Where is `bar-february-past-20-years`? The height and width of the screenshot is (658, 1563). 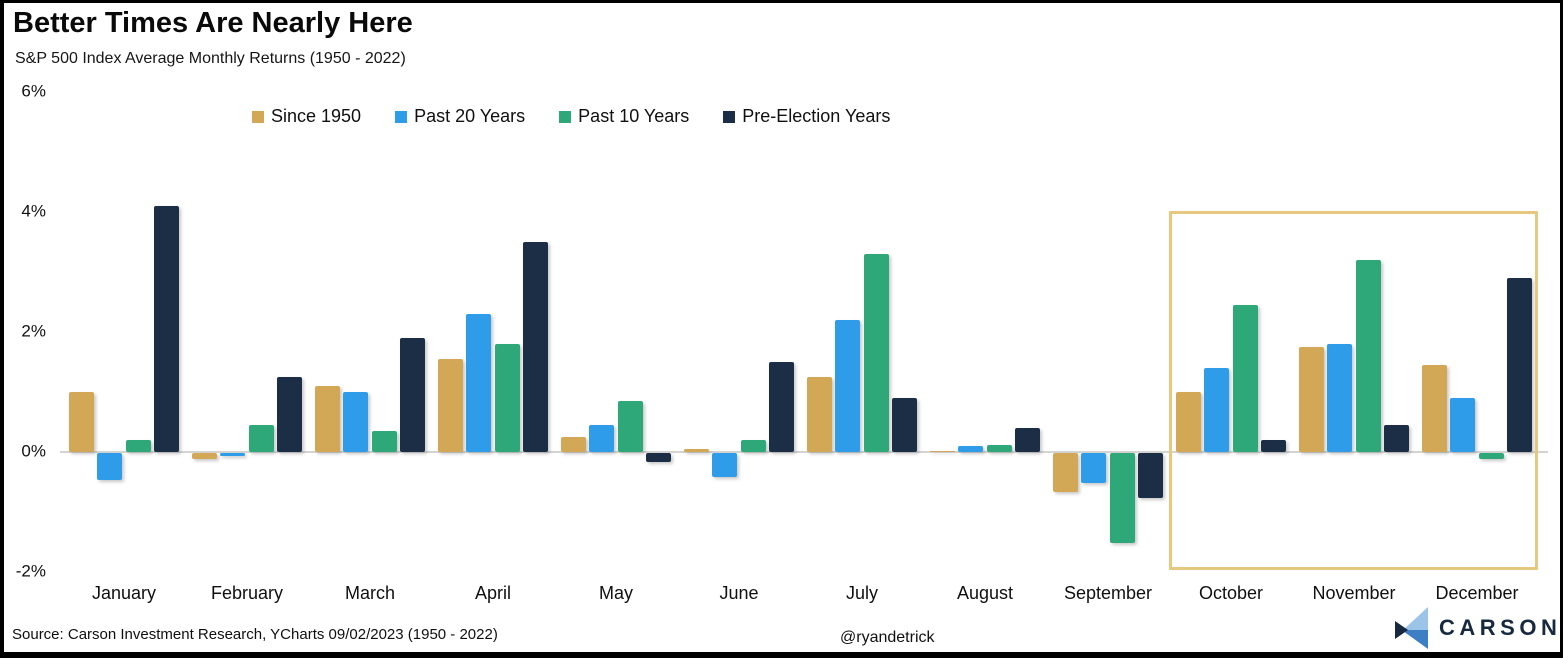
bar-february-past-20-years is located at coordinates (233, 454).